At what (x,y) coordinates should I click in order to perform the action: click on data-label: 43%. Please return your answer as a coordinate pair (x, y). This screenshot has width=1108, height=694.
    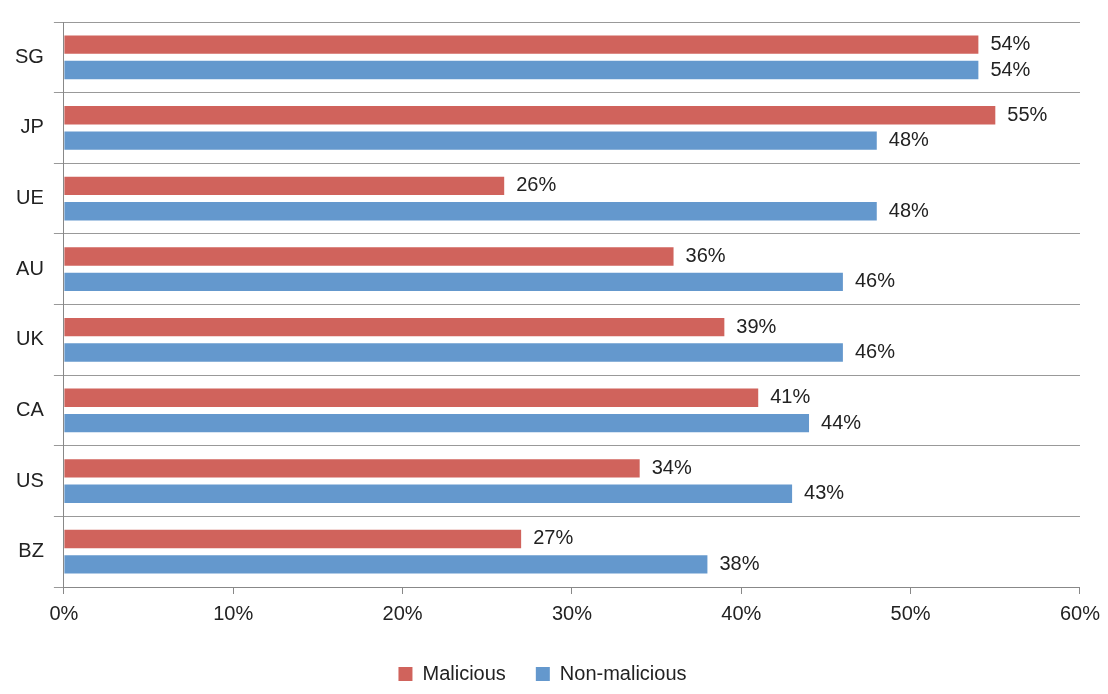
    Looking at the image, I should click on (824, 492).